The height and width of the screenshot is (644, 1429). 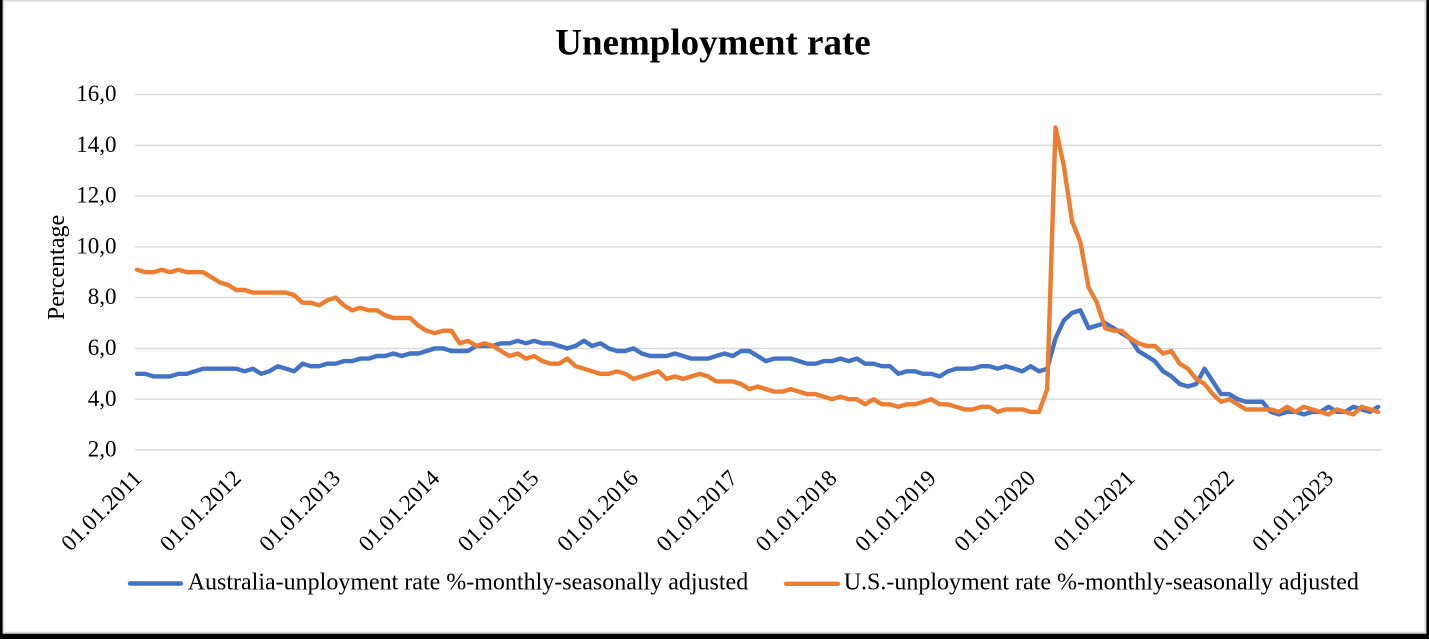 I want to click on svg-text: 12,0, so click(x=96, y=195).